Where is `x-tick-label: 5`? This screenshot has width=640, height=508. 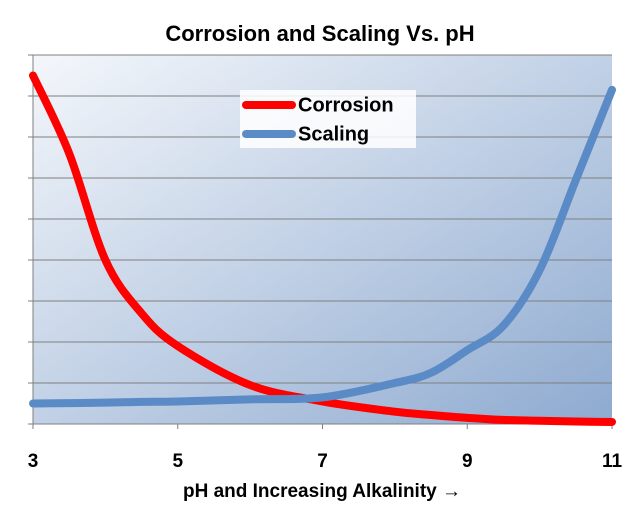
x-tick-label: 5 is located at coordinates (177, 461).